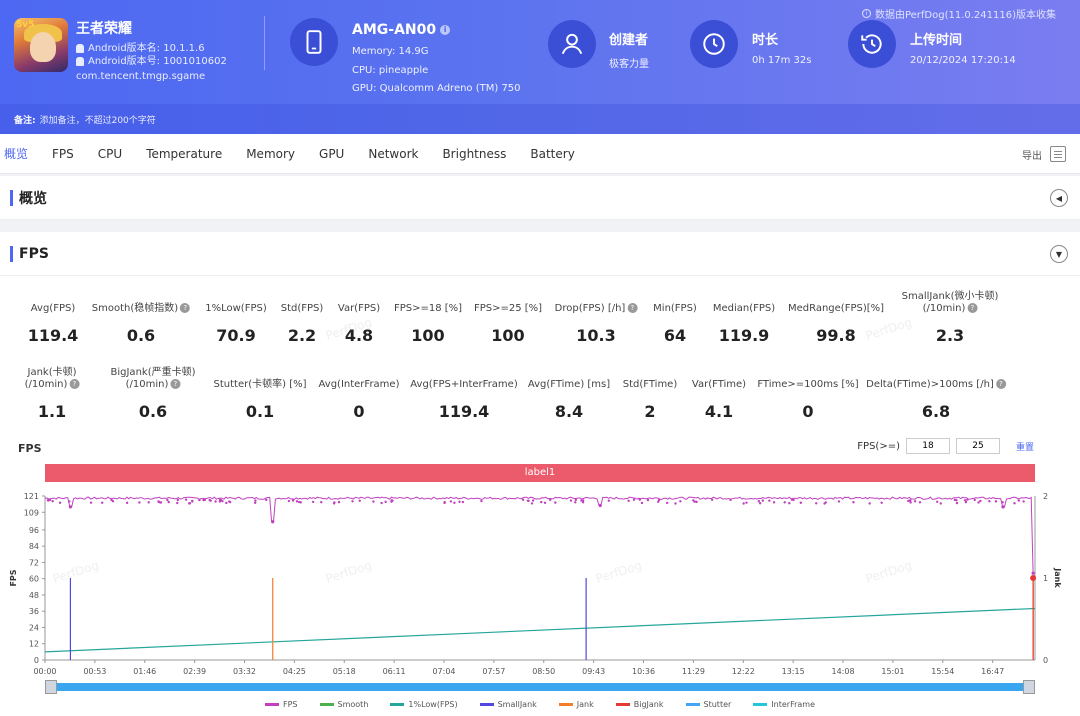  I want to click on y-tick-label: 109, so click(31, 512).